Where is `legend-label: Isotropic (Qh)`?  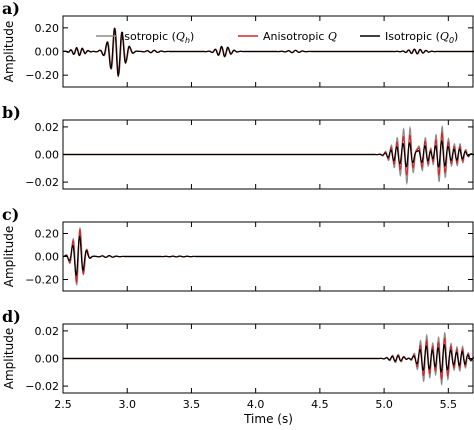 legend-label: Isotropic (Qh) is located at coordinates (157, 37).